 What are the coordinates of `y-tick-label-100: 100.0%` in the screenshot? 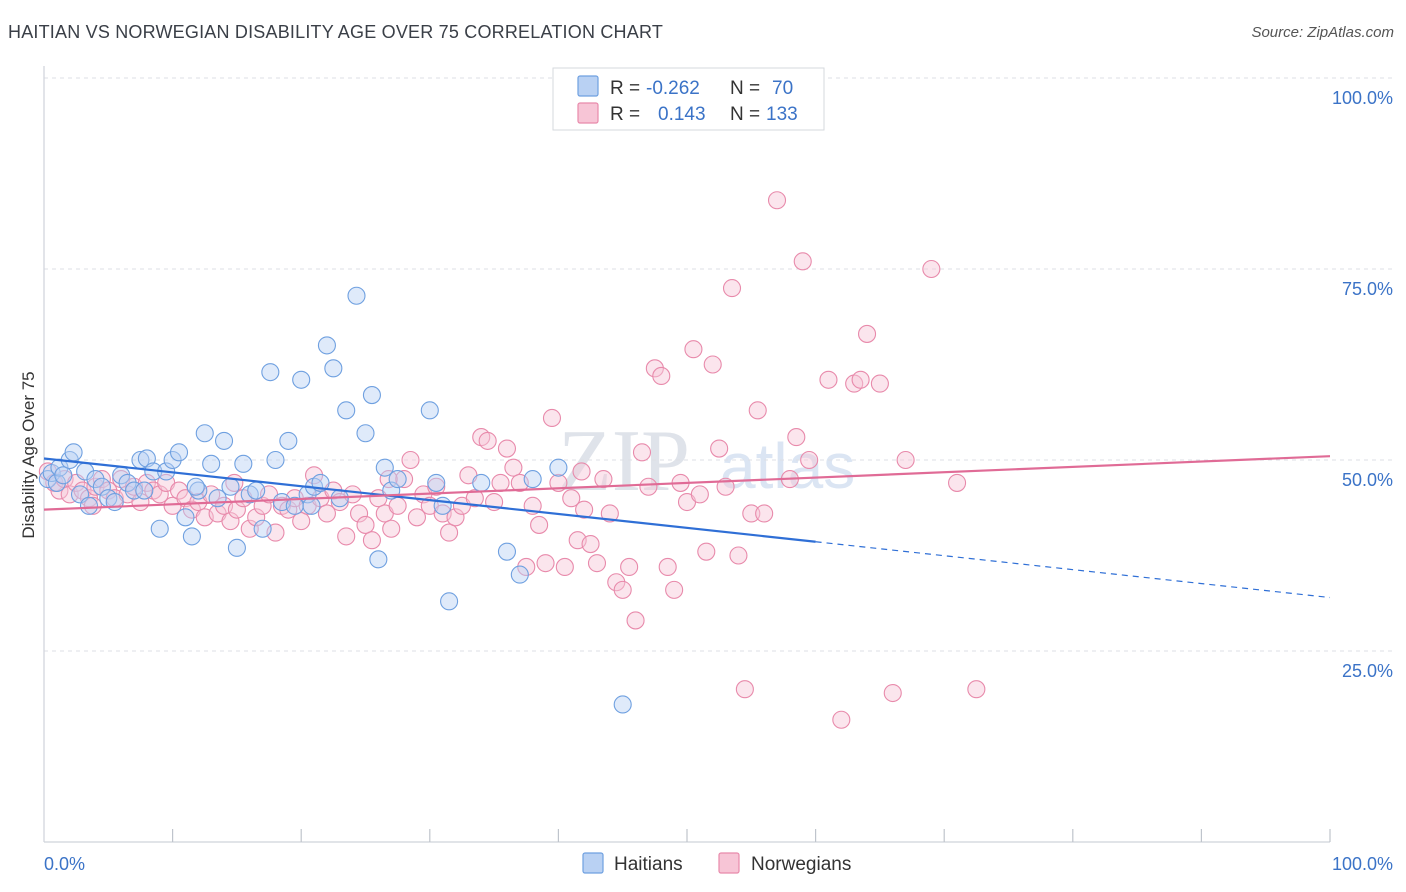 It's located at (1362, 98).